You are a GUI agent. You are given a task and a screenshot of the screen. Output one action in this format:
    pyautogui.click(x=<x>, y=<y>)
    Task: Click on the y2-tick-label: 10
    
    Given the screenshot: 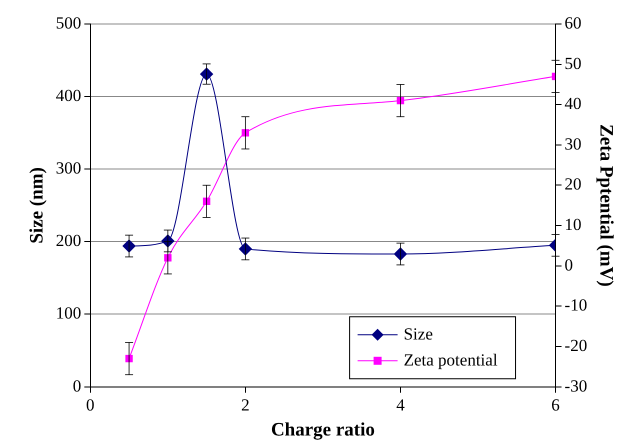 What is the action you would take?
    pyautogui.click(x=573, y=224)
    